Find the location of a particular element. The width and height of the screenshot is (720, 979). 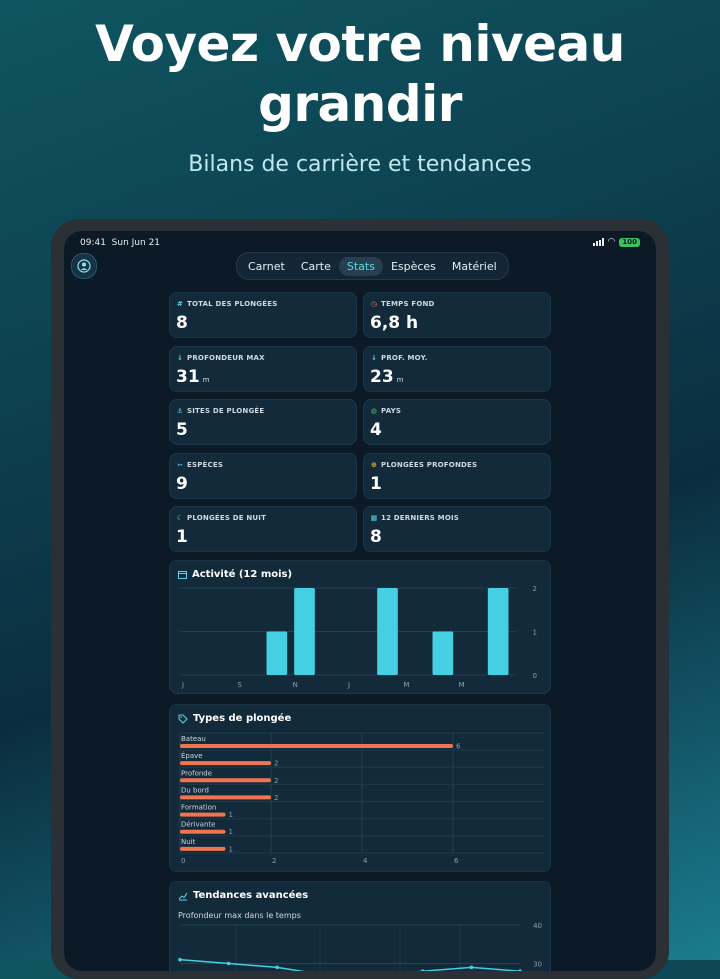

activity-card: Activité (12 mois) 0 1 2 J S N J M M is located at coordinates (360, 627).